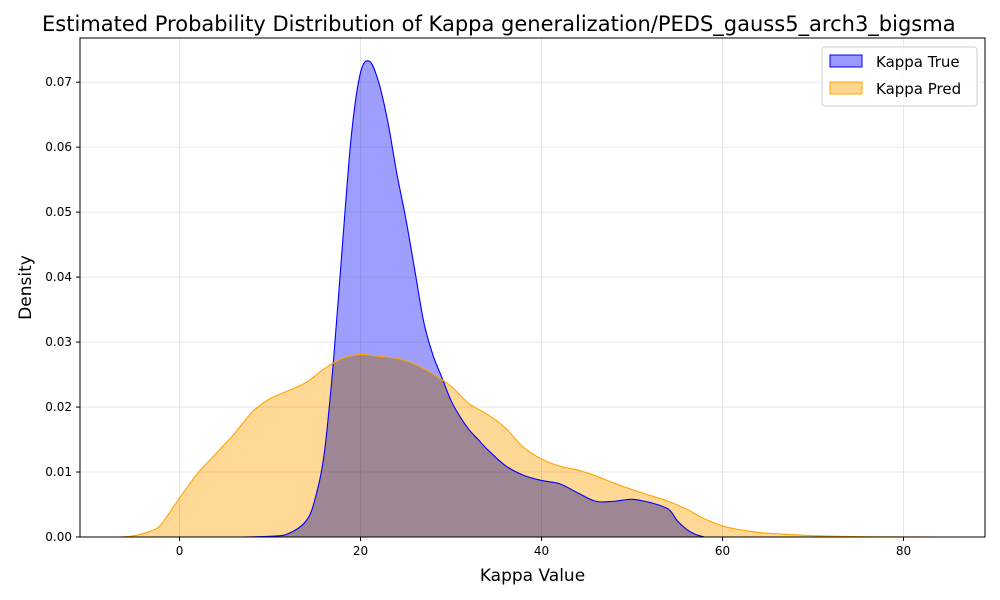 The image size is (1000, 600). Describe the element at coordinates (58, 147) in the screenshot. I see `y-tick-label: 0.06` at that location.